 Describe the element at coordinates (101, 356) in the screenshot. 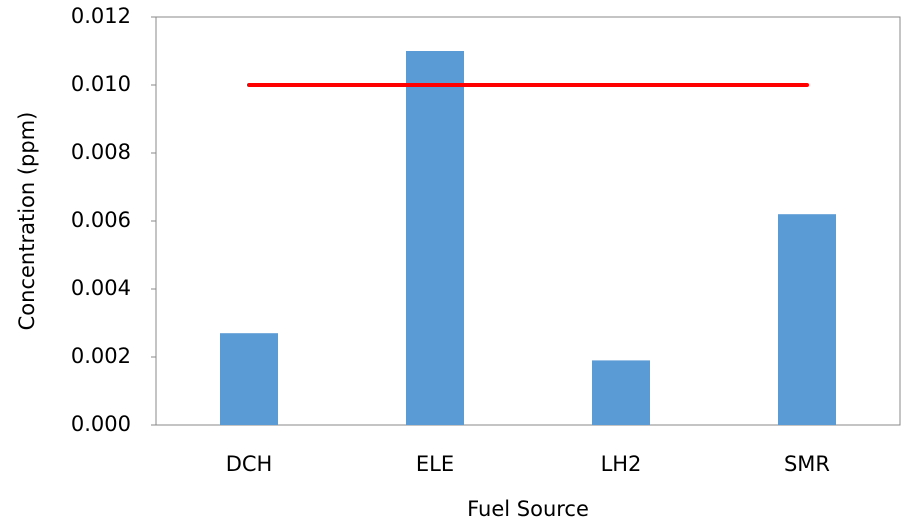

I see `y-tick-label: 0.002` at that location.